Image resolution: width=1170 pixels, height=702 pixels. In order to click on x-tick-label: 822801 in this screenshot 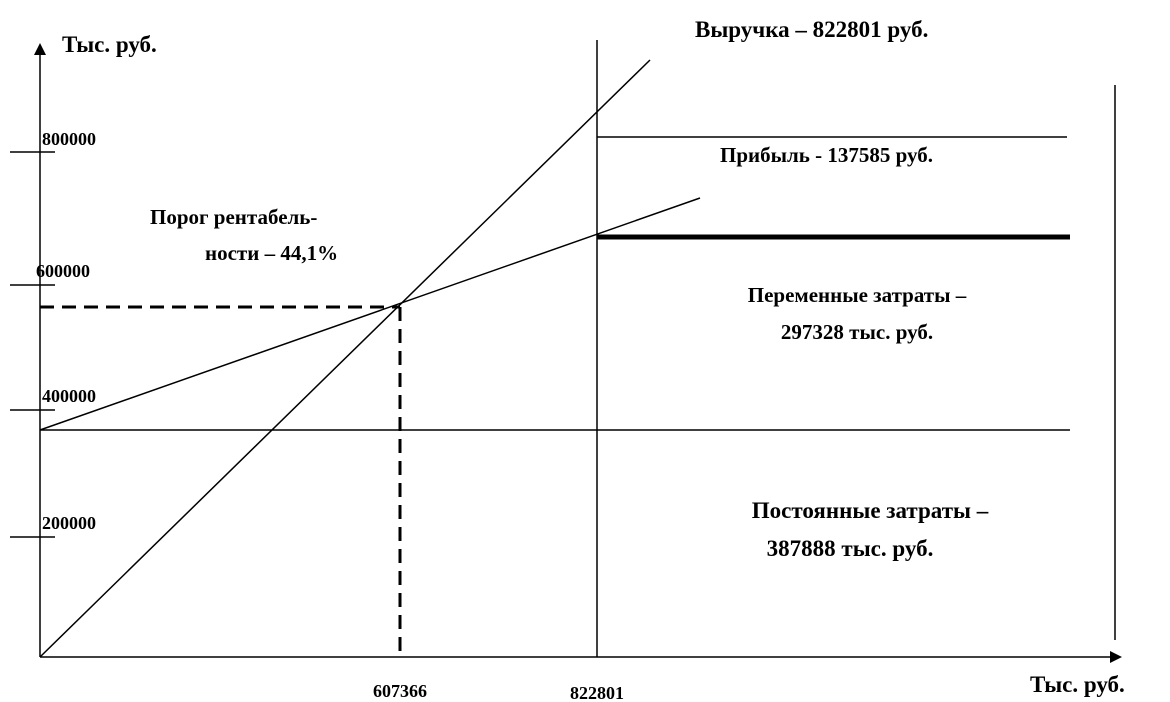, I will do `click(597, 692)`.